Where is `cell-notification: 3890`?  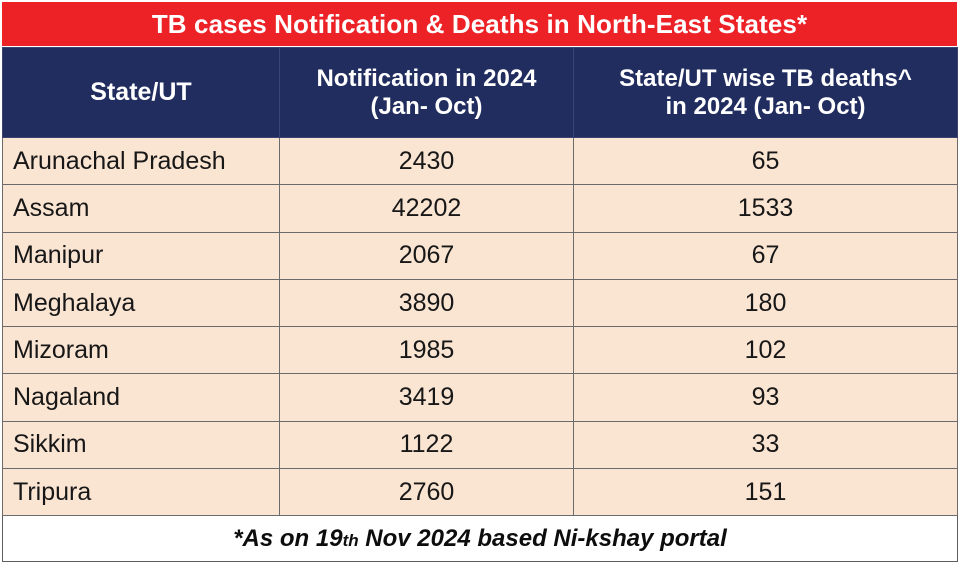 cell-notification: 3890 is located at coordinates (426, 303).